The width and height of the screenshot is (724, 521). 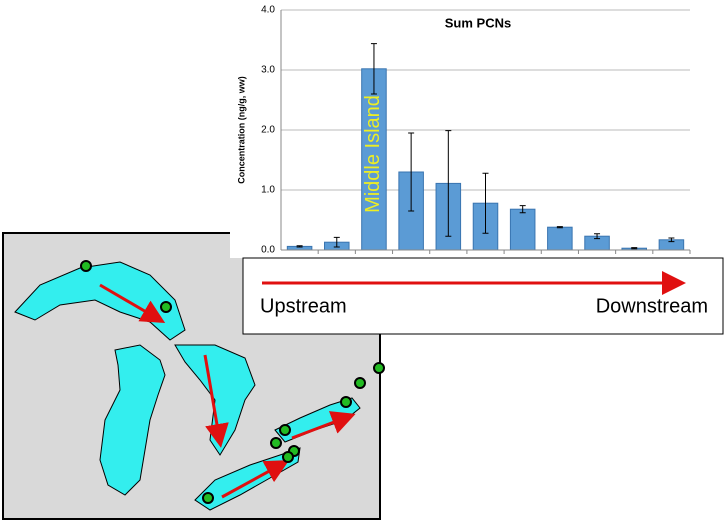 What do you see at coordinates (652, 306) in the screenshot?
I see `downstream-label: Downstream` at bounding box center [652, 306].